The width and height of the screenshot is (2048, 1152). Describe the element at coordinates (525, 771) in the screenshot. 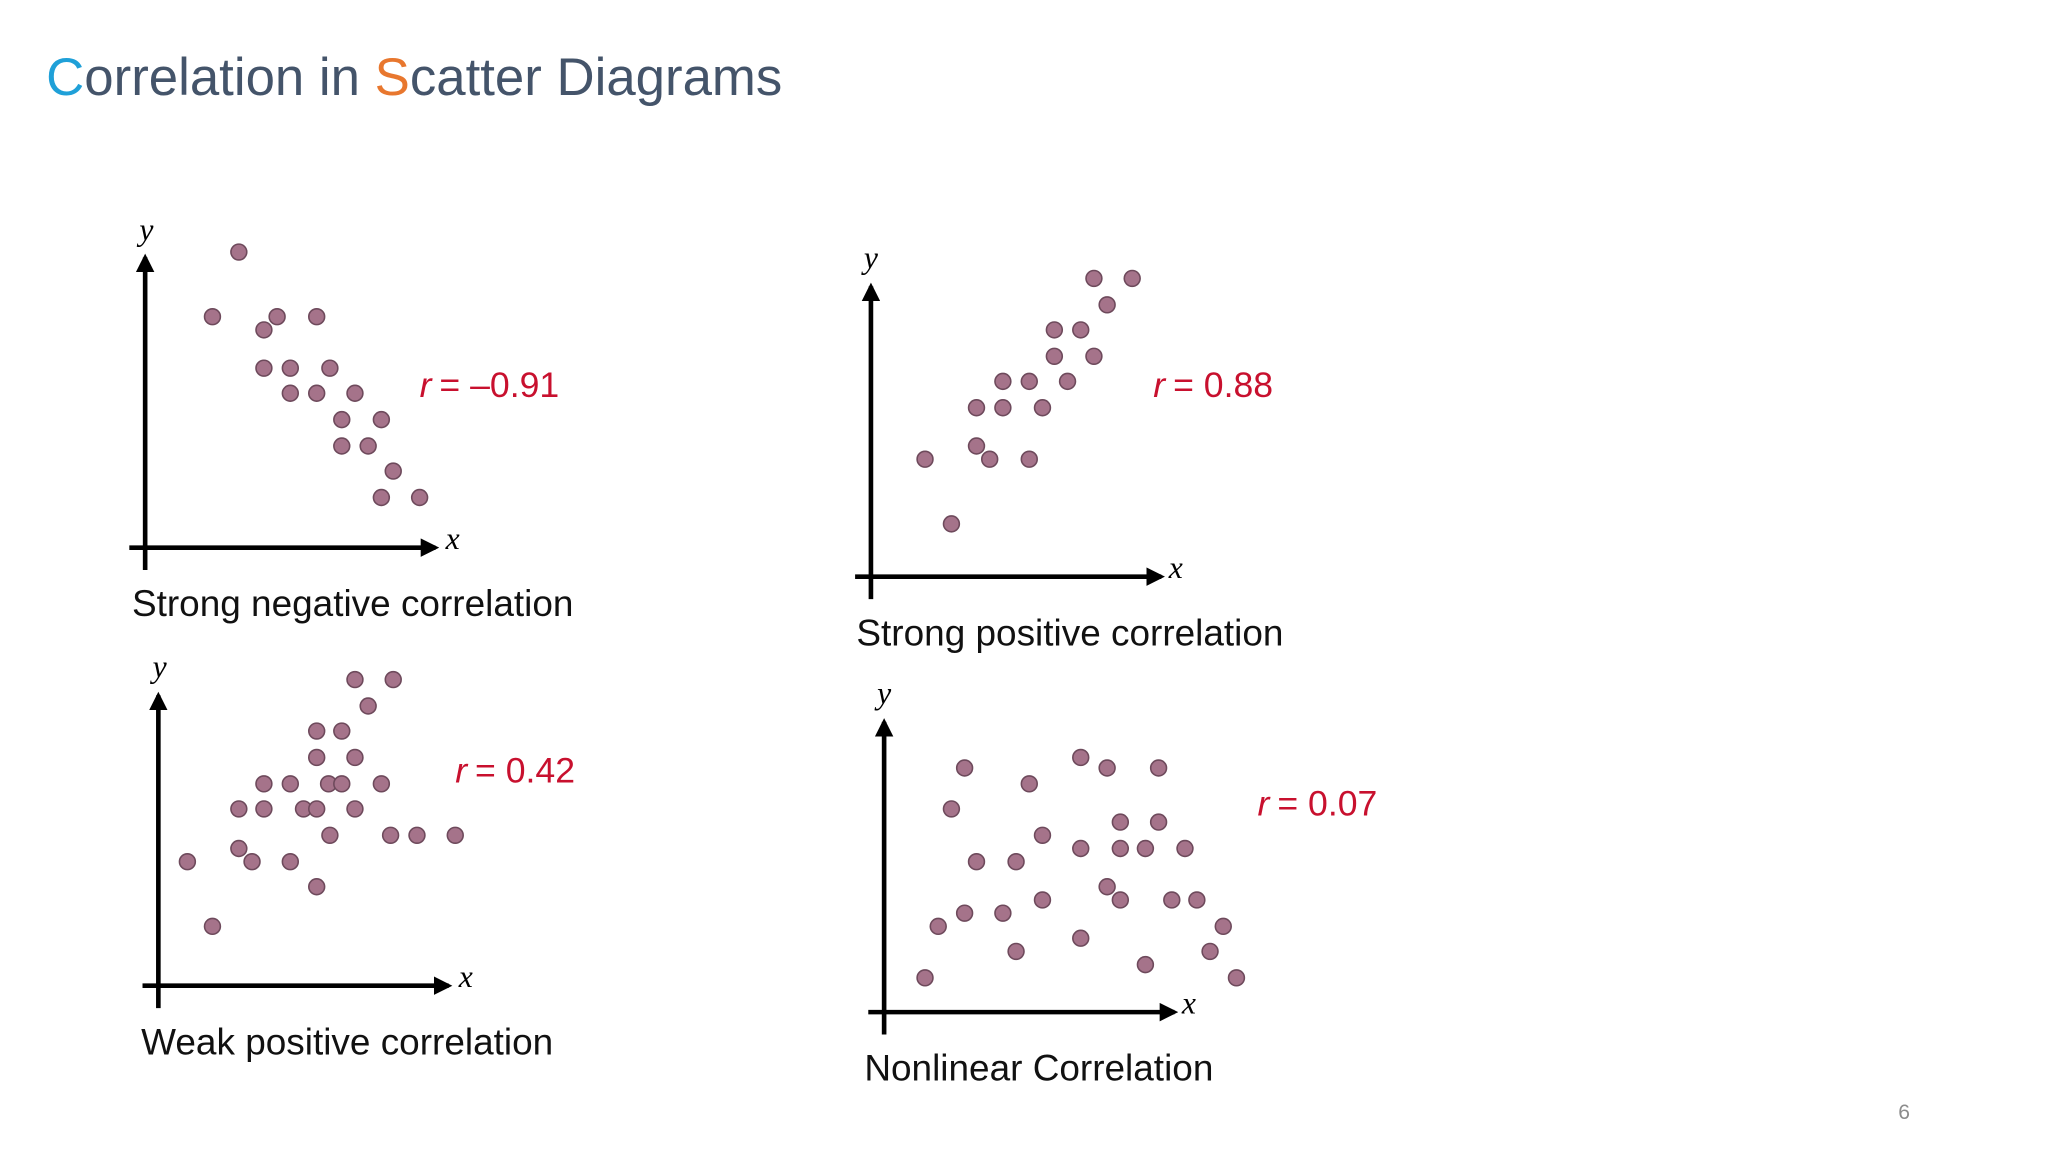

I see `annotation-value: = 0.42` at that location.